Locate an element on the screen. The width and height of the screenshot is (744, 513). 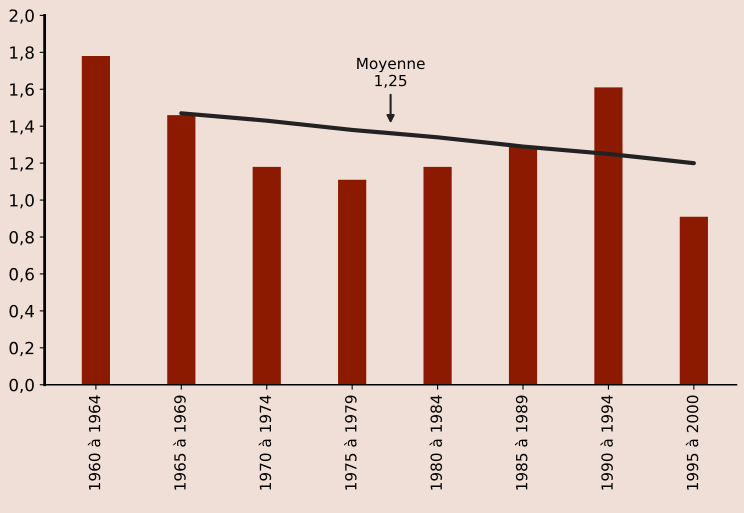
x-tick-label: 1975 à 1979 is located at coordinates (350, 443).